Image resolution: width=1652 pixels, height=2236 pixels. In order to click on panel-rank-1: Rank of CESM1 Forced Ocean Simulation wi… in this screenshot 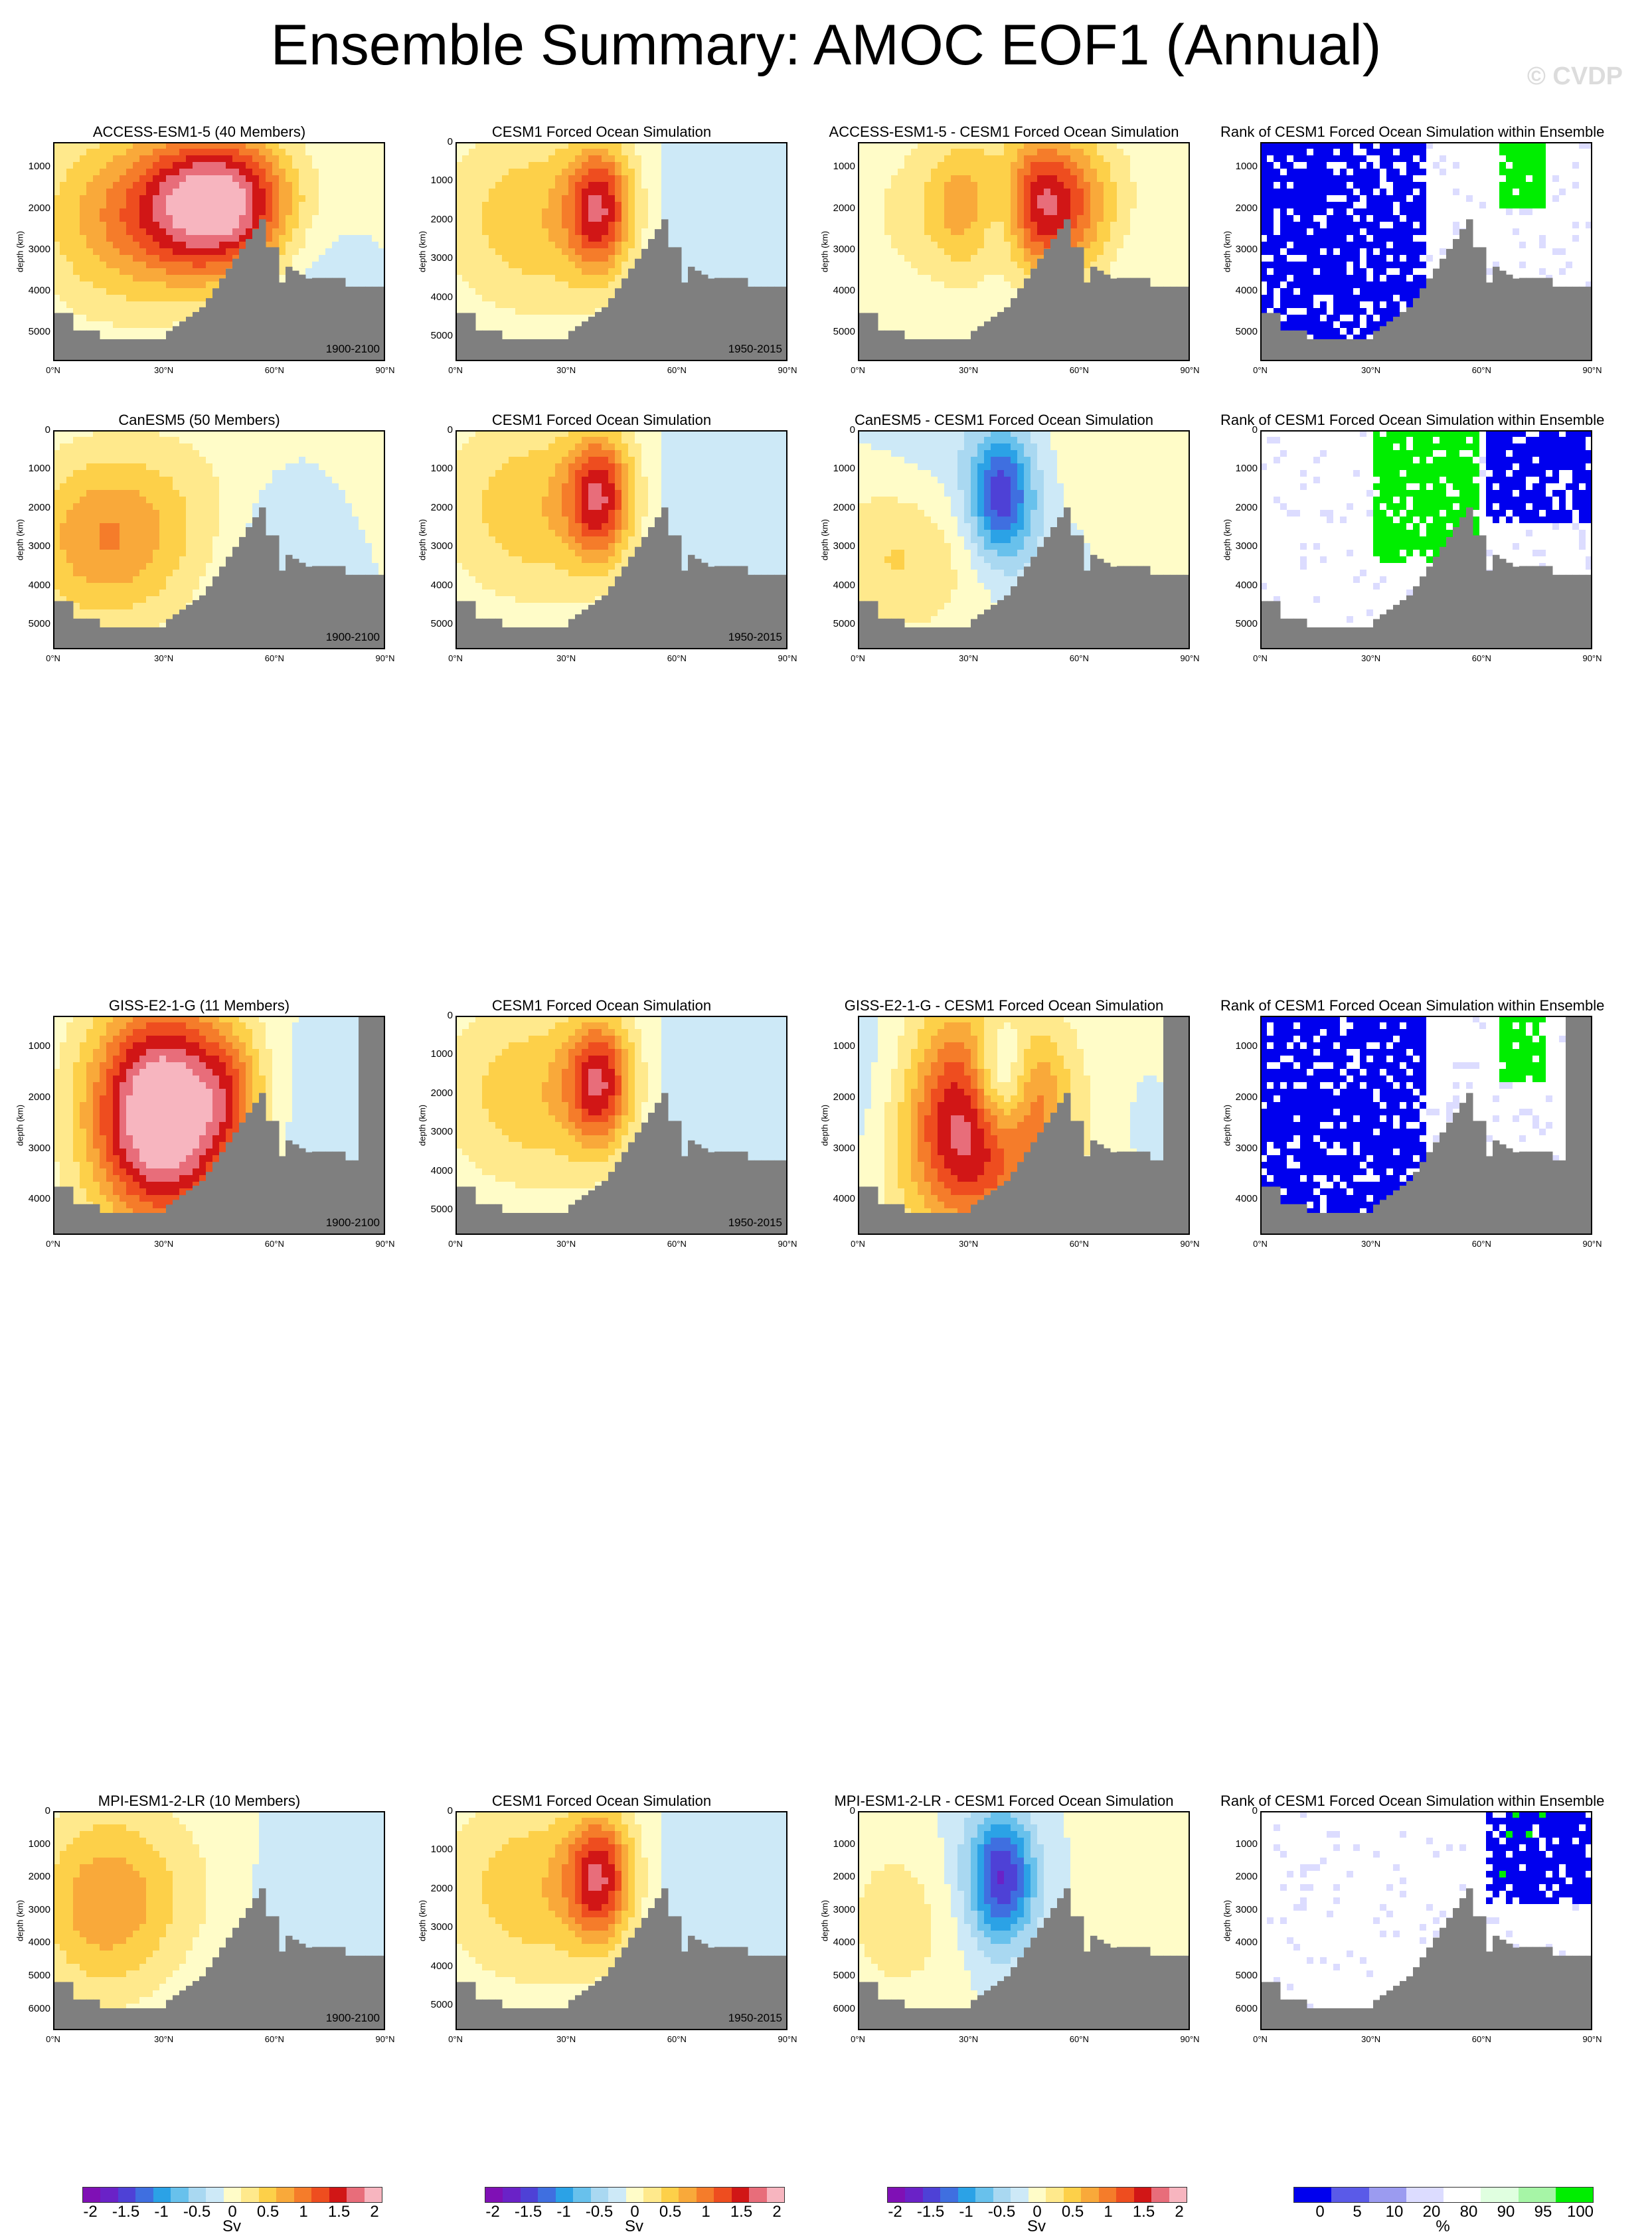, I will do `click(1406, 551)`.